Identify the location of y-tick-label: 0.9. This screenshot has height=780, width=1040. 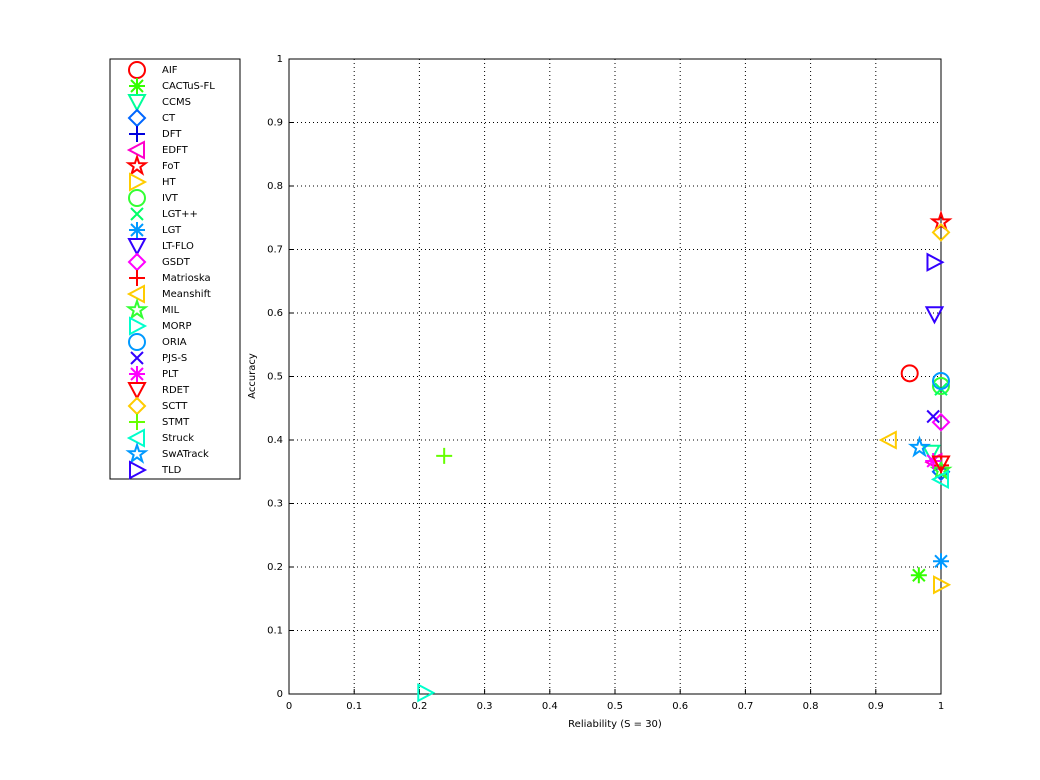
(275, 123).